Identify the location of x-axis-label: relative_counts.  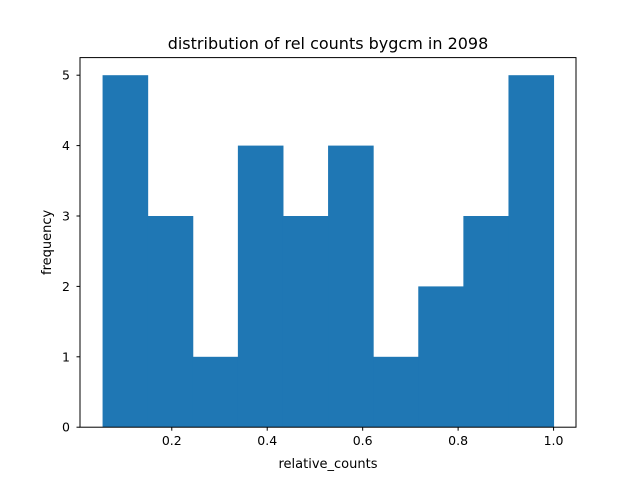
(328, 464).